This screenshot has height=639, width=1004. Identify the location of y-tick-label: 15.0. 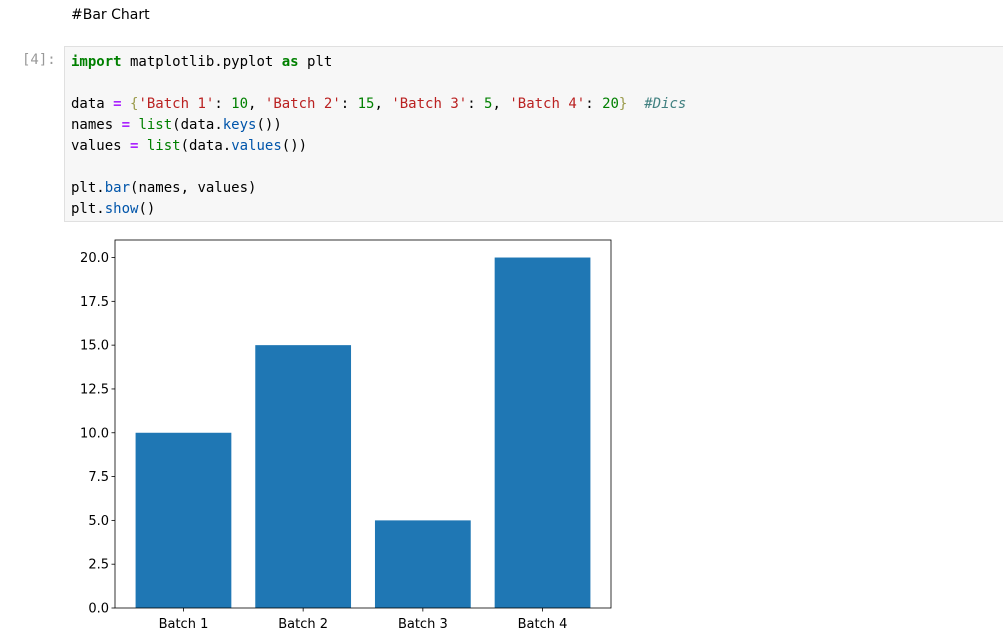
(94, 346).